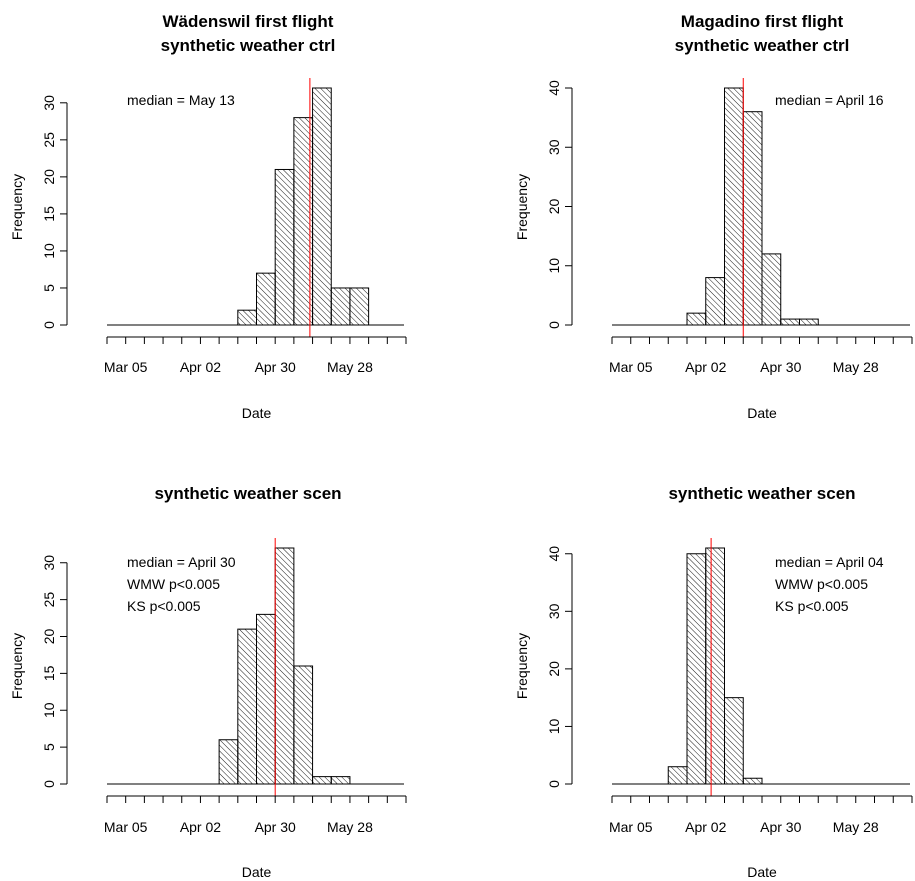 This screenshot has height=881, width=915. I want to click on chart-annotation: median = April 30, so click(181, 562).